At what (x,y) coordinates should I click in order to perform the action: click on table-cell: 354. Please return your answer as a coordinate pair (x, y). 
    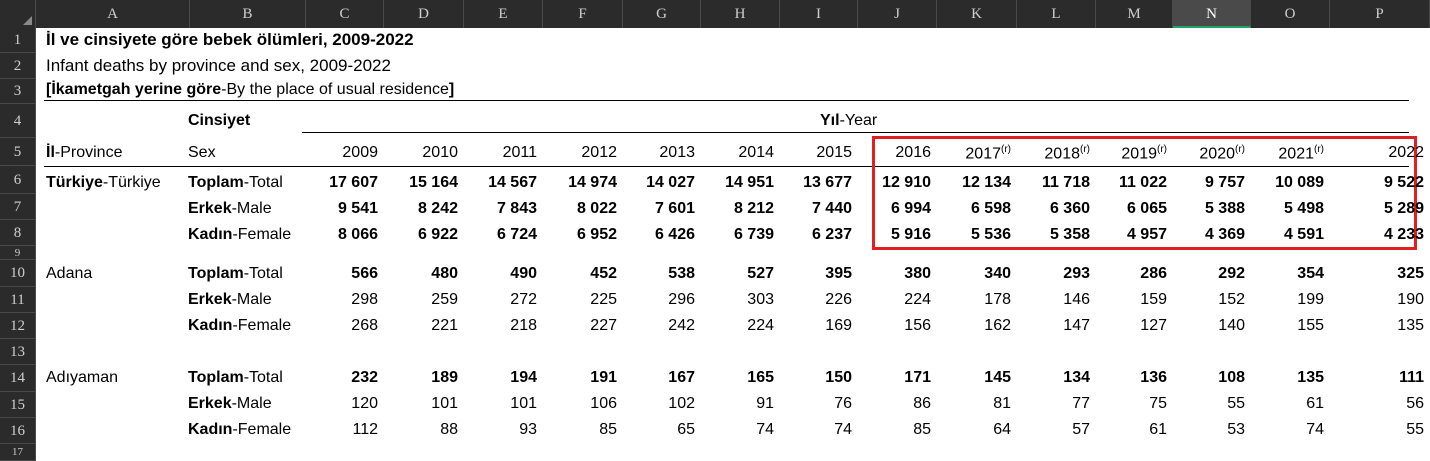
    Looking at the image, I should click on (1310, 273).